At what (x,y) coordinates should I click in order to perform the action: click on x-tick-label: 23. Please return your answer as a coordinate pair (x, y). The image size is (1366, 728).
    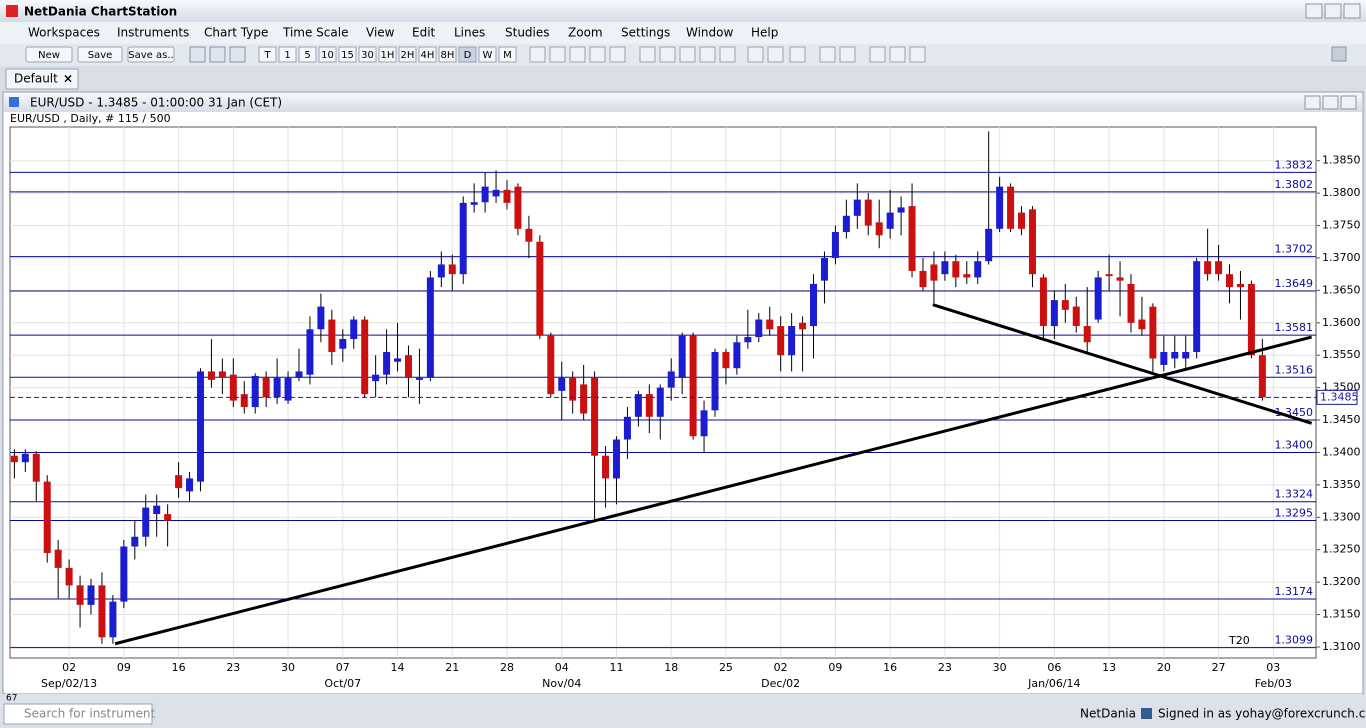
    Looking at the image, I should click on (233, 667).